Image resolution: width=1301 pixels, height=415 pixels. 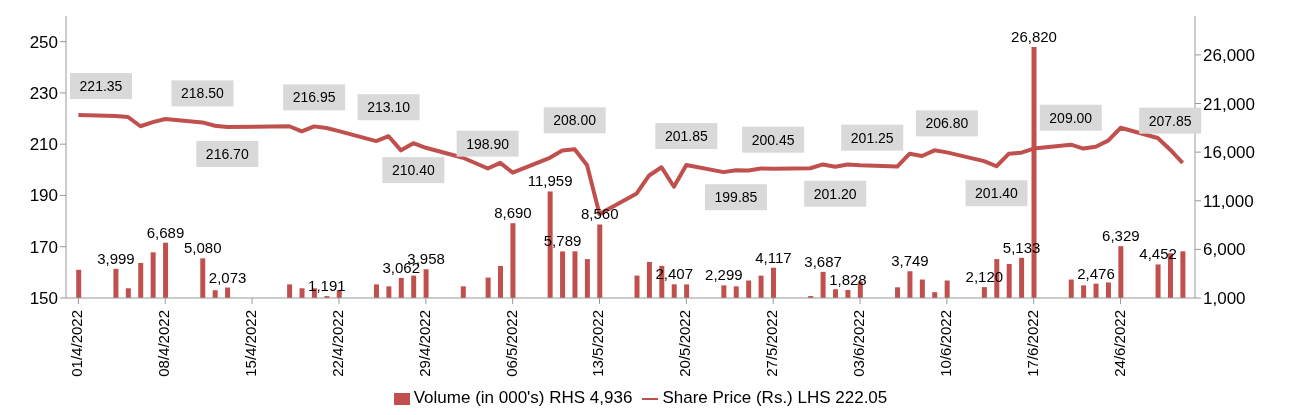 What do you see at coordinates (523, 397) in the screenshot?
I see `legend-label: Volume (in 000's) RHS 4,936` at bounding box center [523, 397].